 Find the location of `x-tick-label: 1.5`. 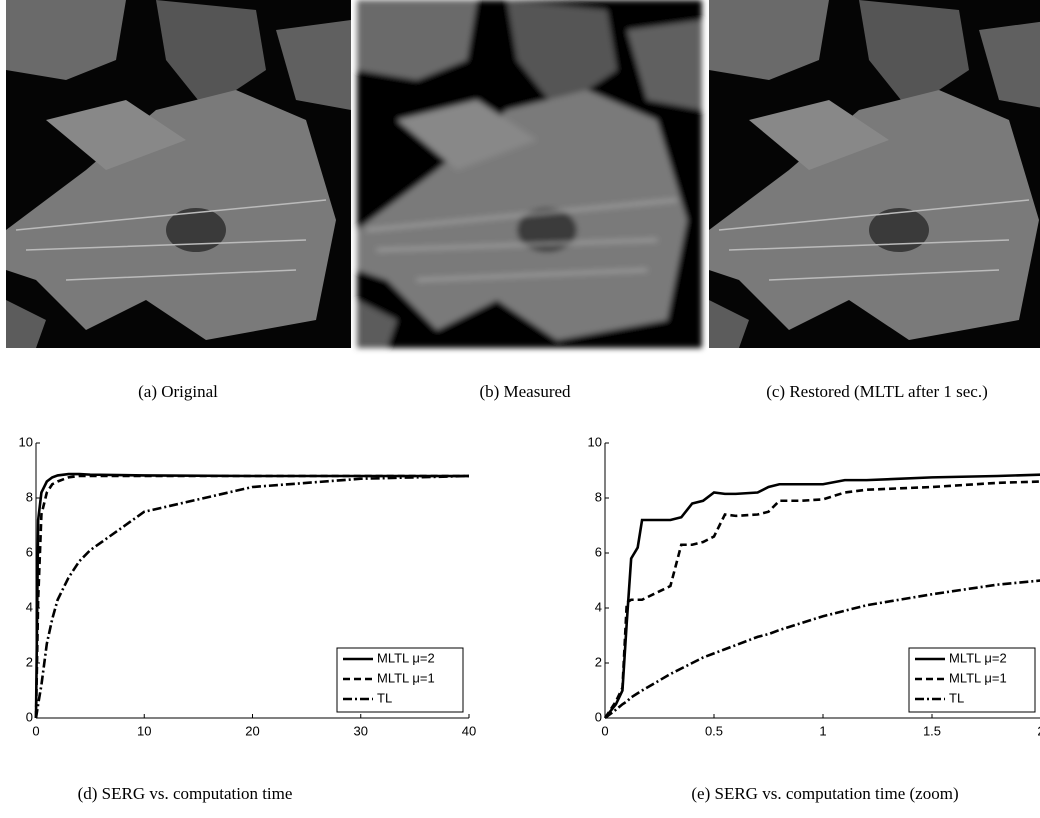

x-tick-label: 1.5 is located at coordinates (932, 730).